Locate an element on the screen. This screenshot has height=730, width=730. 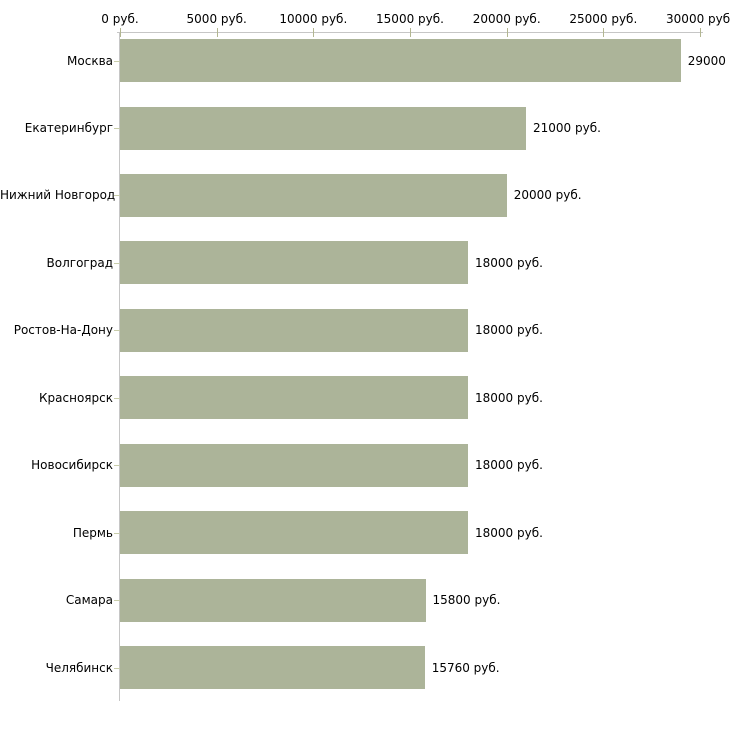
value-label: 15760 руб. is located at coordinates (465, 667).